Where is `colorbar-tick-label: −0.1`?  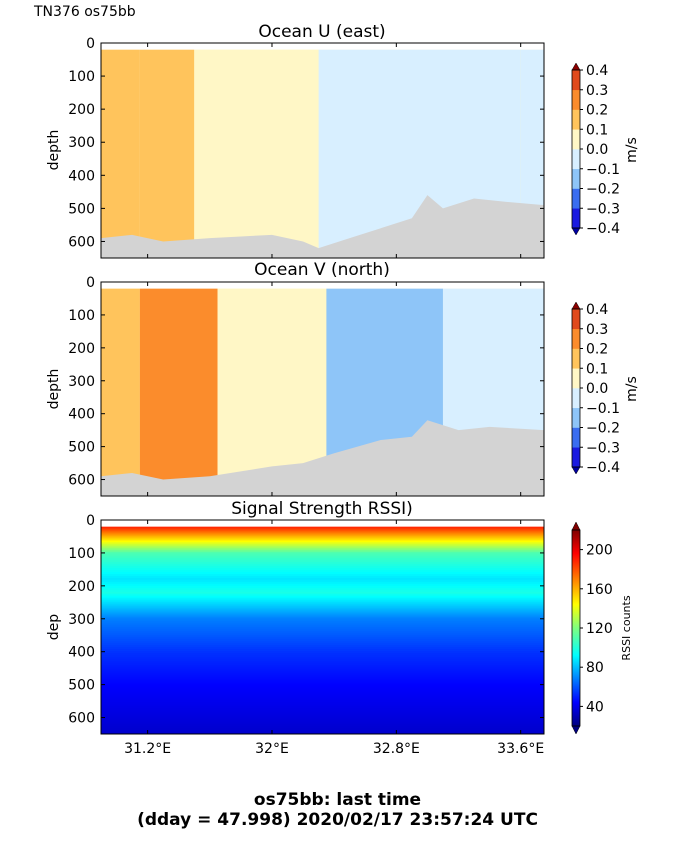
colorbar-tick-label: −0.1 is located at coordinates (603, 409).